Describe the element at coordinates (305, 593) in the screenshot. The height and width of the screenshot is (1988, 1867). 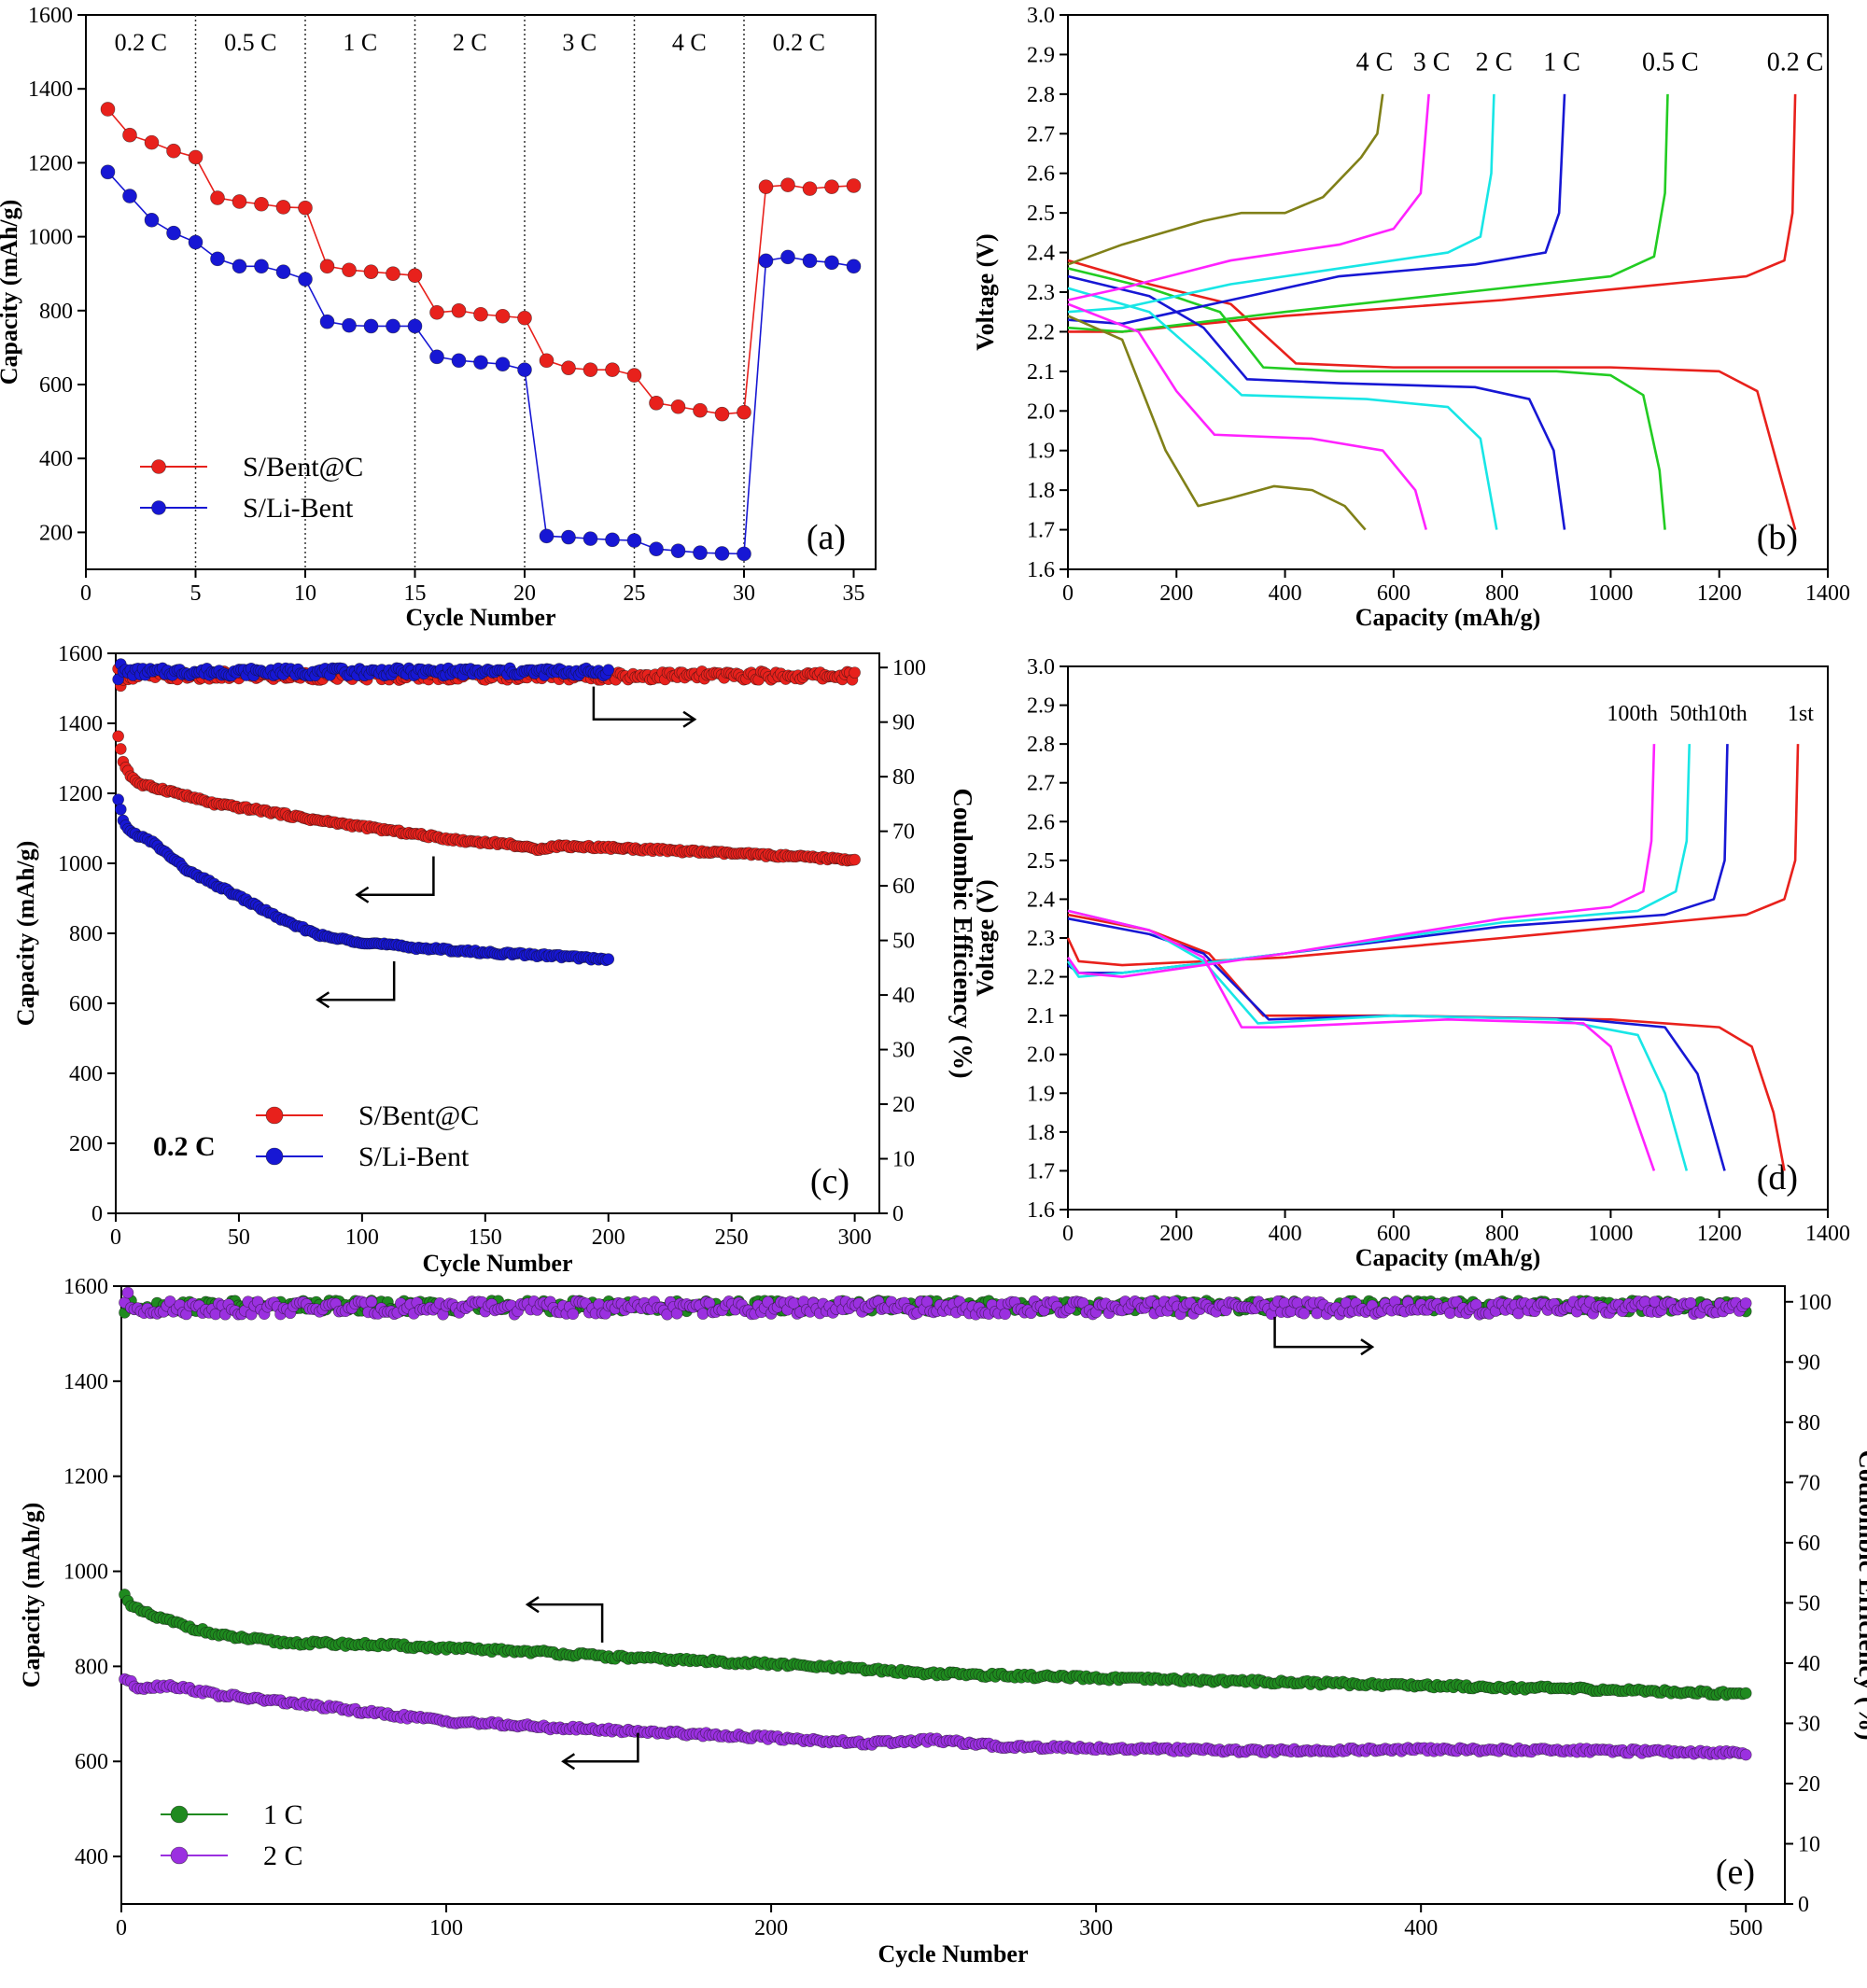
I see `x-tick-label: 10` at that location.